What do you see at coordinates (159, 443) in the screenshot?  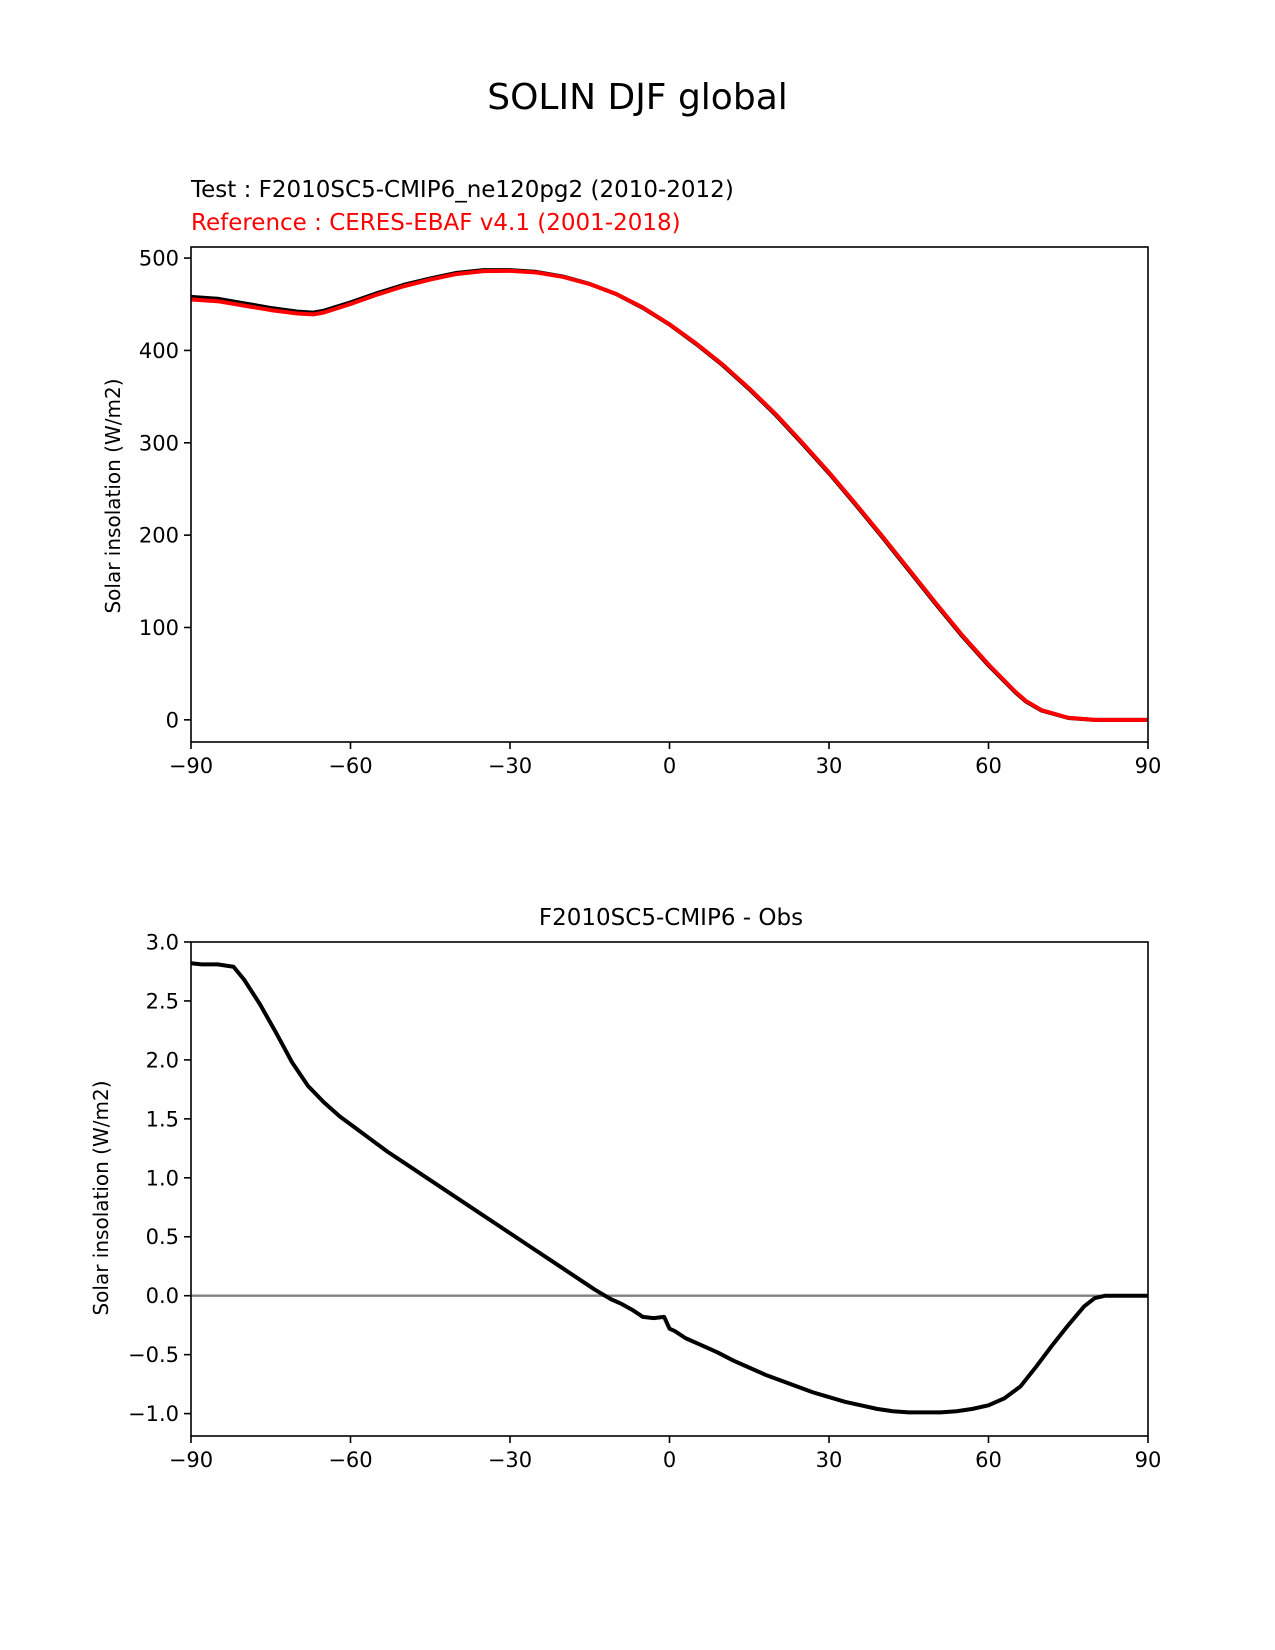 I see `panel-top-ytick-label: 300` at bounding box center [159, 443].